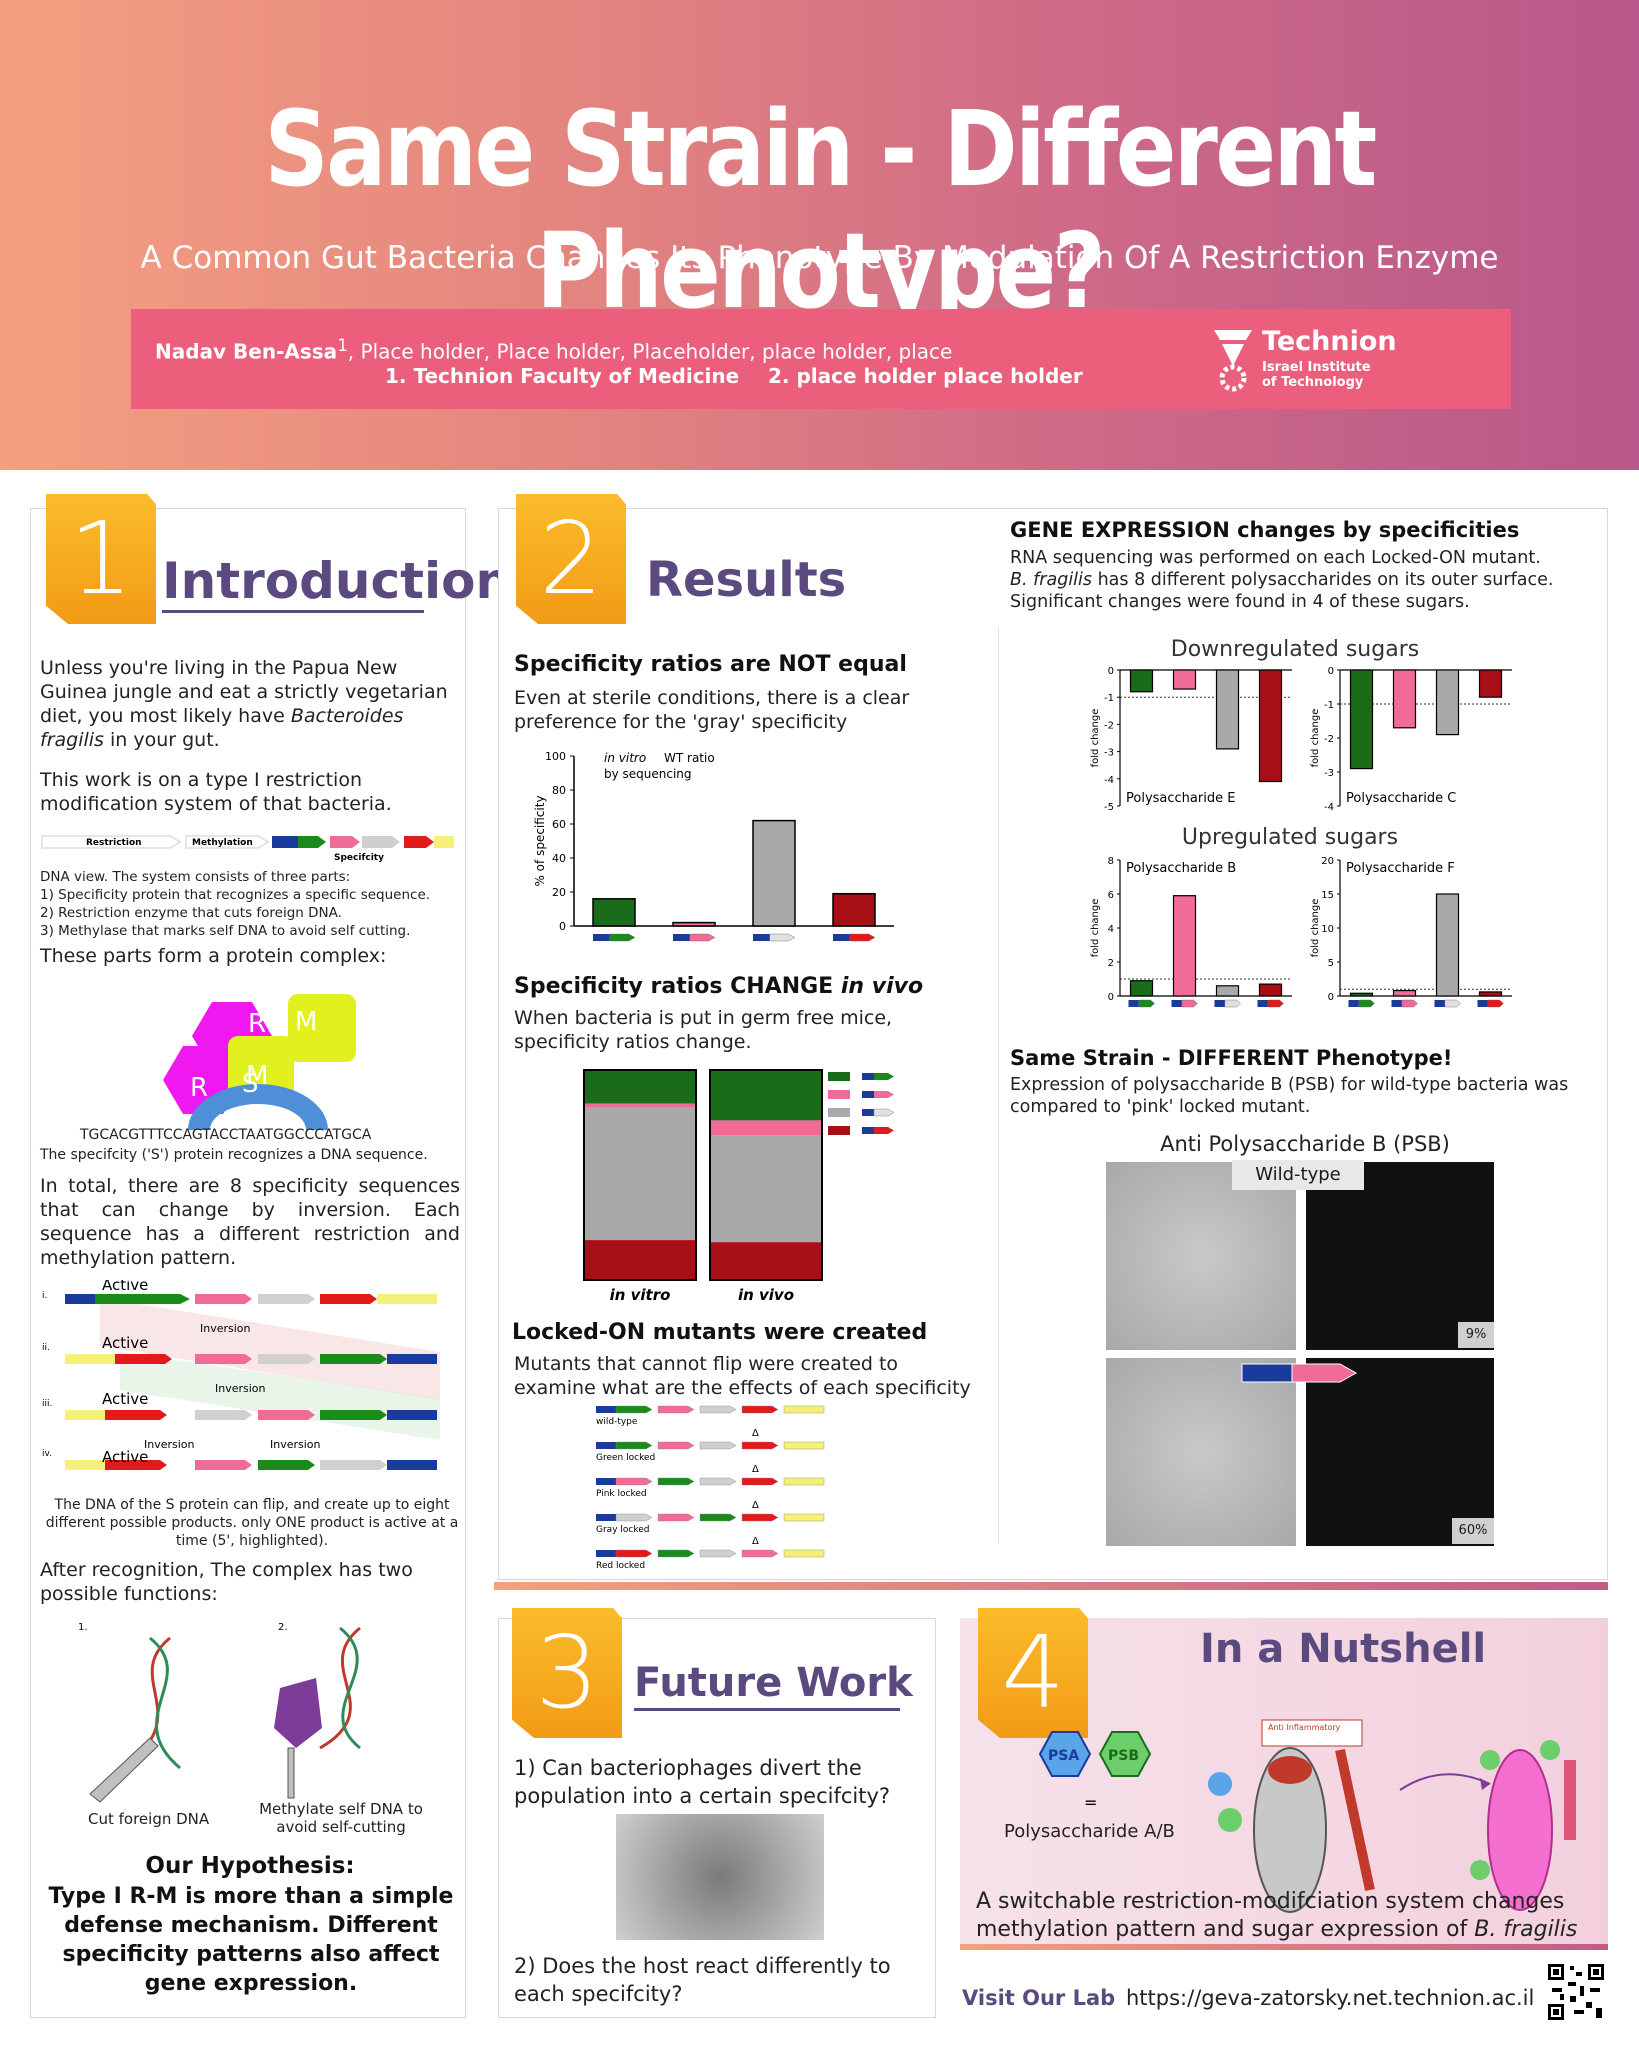 The width and height of the screenshot is (1639, 2048). I want to click on row-label-ii: ii., so click(46, 1348).